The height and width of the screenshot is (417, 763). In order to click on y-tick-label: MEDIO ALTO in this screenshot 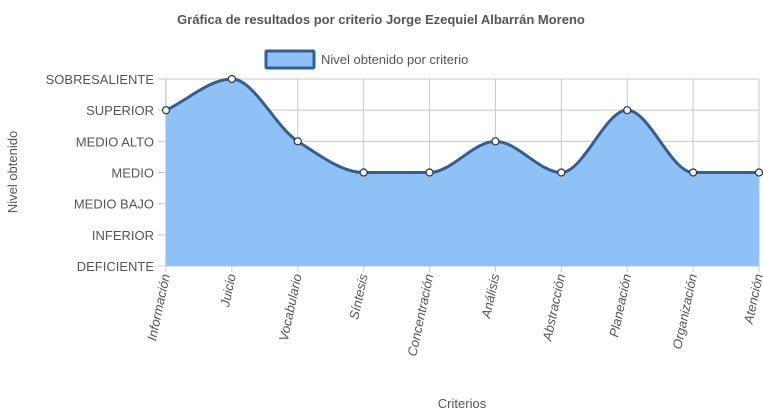, I will do `click(115, 141)`.